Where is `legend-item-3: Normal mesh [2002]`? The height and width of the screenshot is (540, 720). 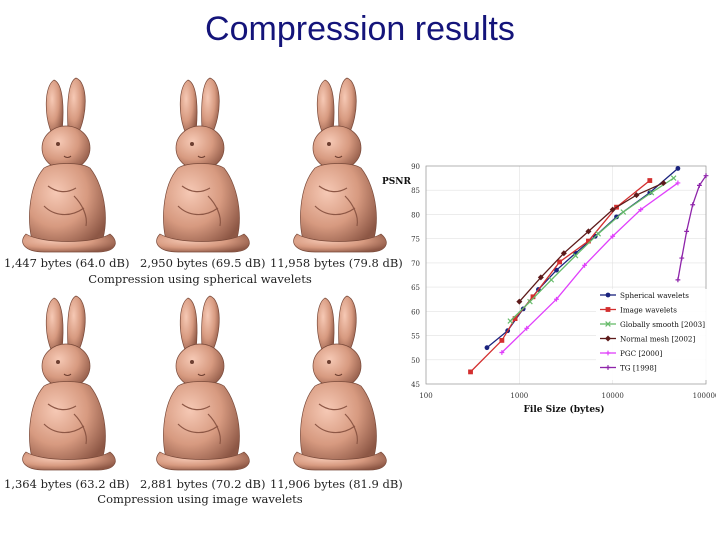 legend-item-3: Normal mesh [2002] is located at coordinates (648, 339).